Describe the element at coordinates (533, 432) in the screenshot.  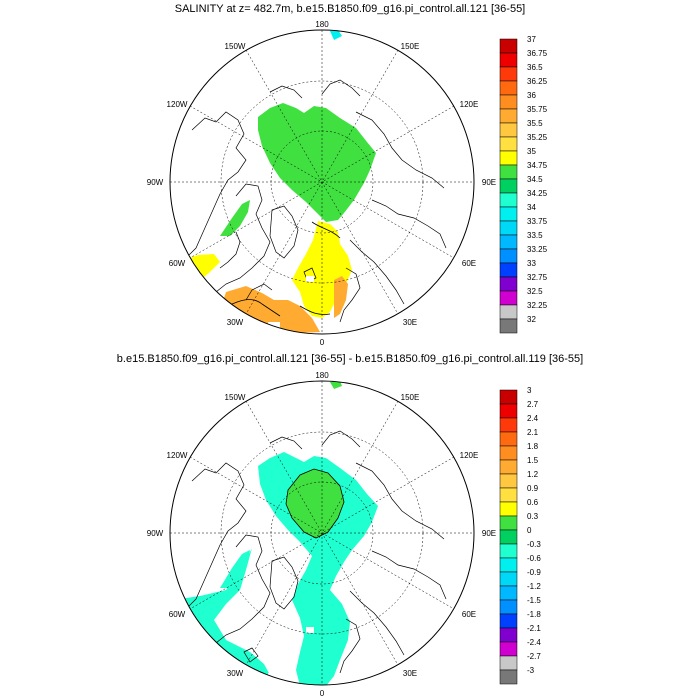
I see `colorbar-tick-label: 2.1` at that location.